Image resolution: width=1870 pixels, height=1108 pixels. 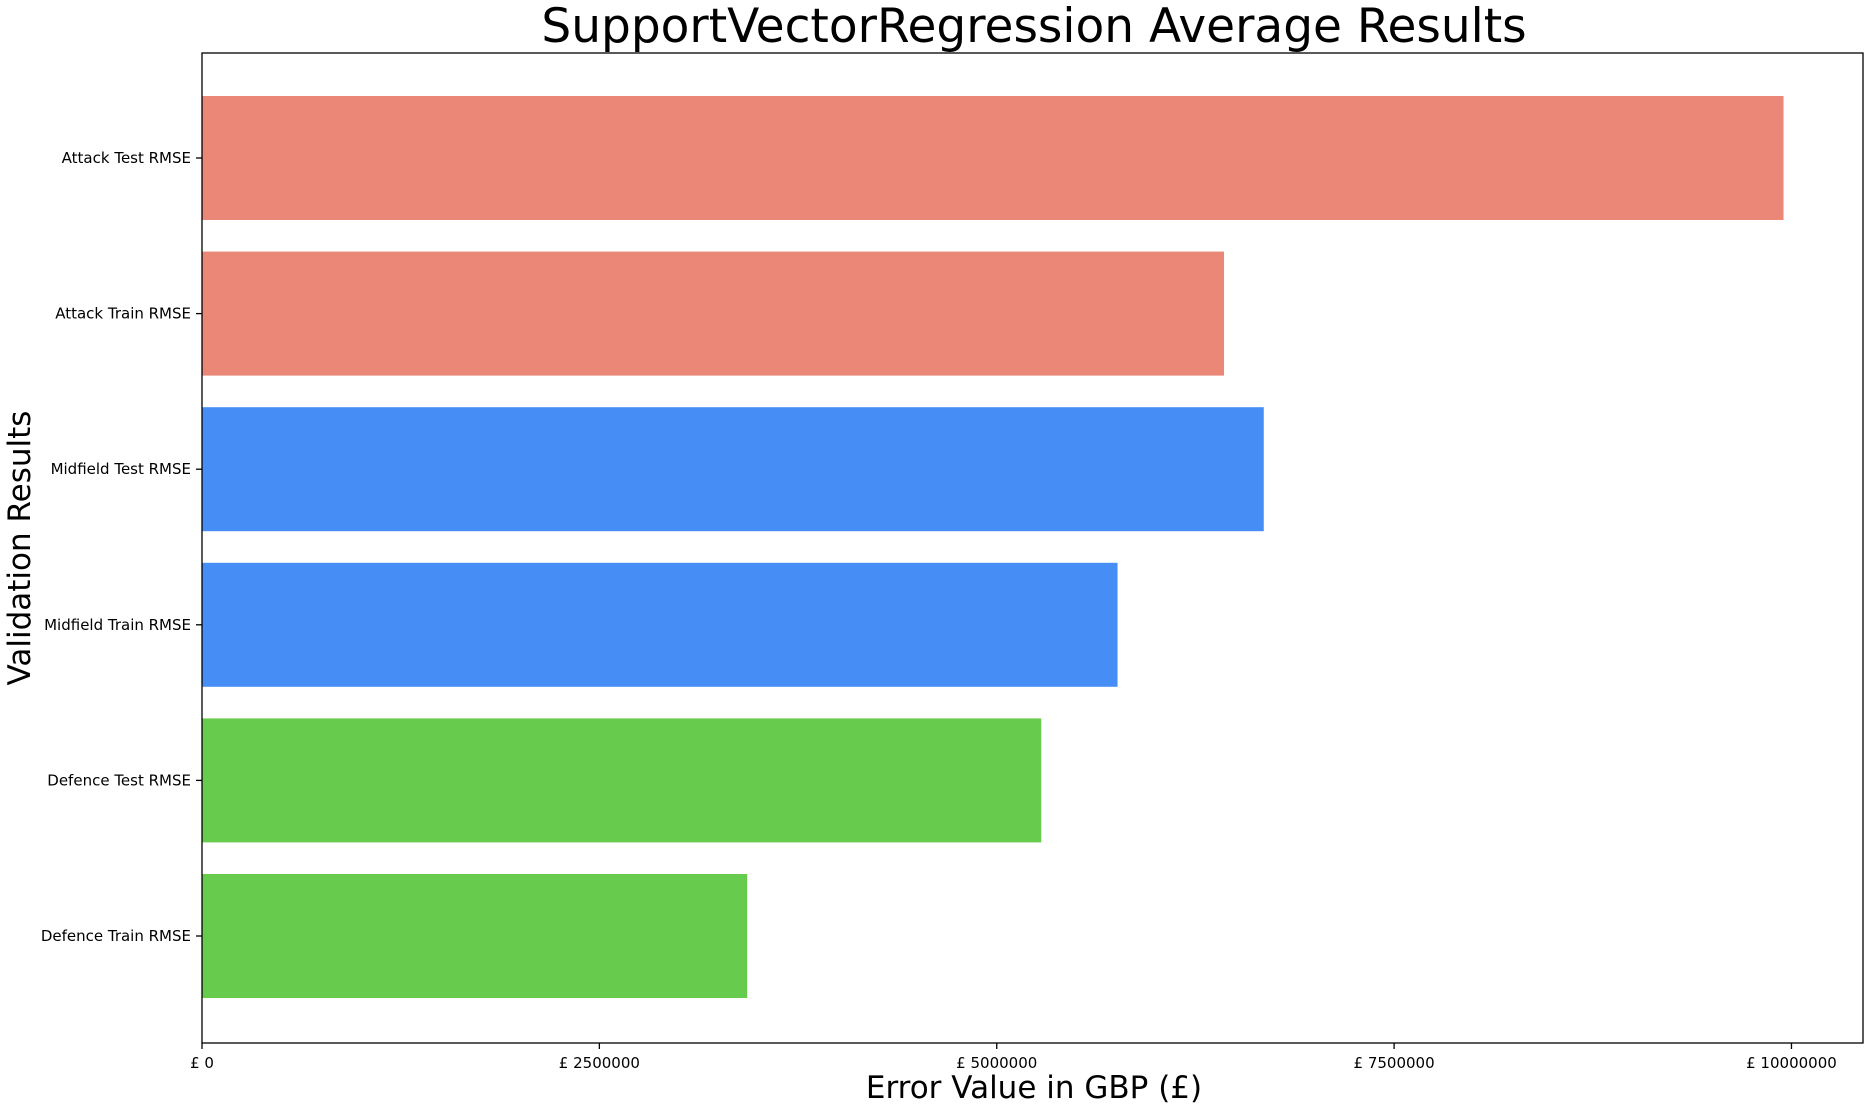 I want to click on y-axis-label: Validation Results, so click(x=20, y=548).